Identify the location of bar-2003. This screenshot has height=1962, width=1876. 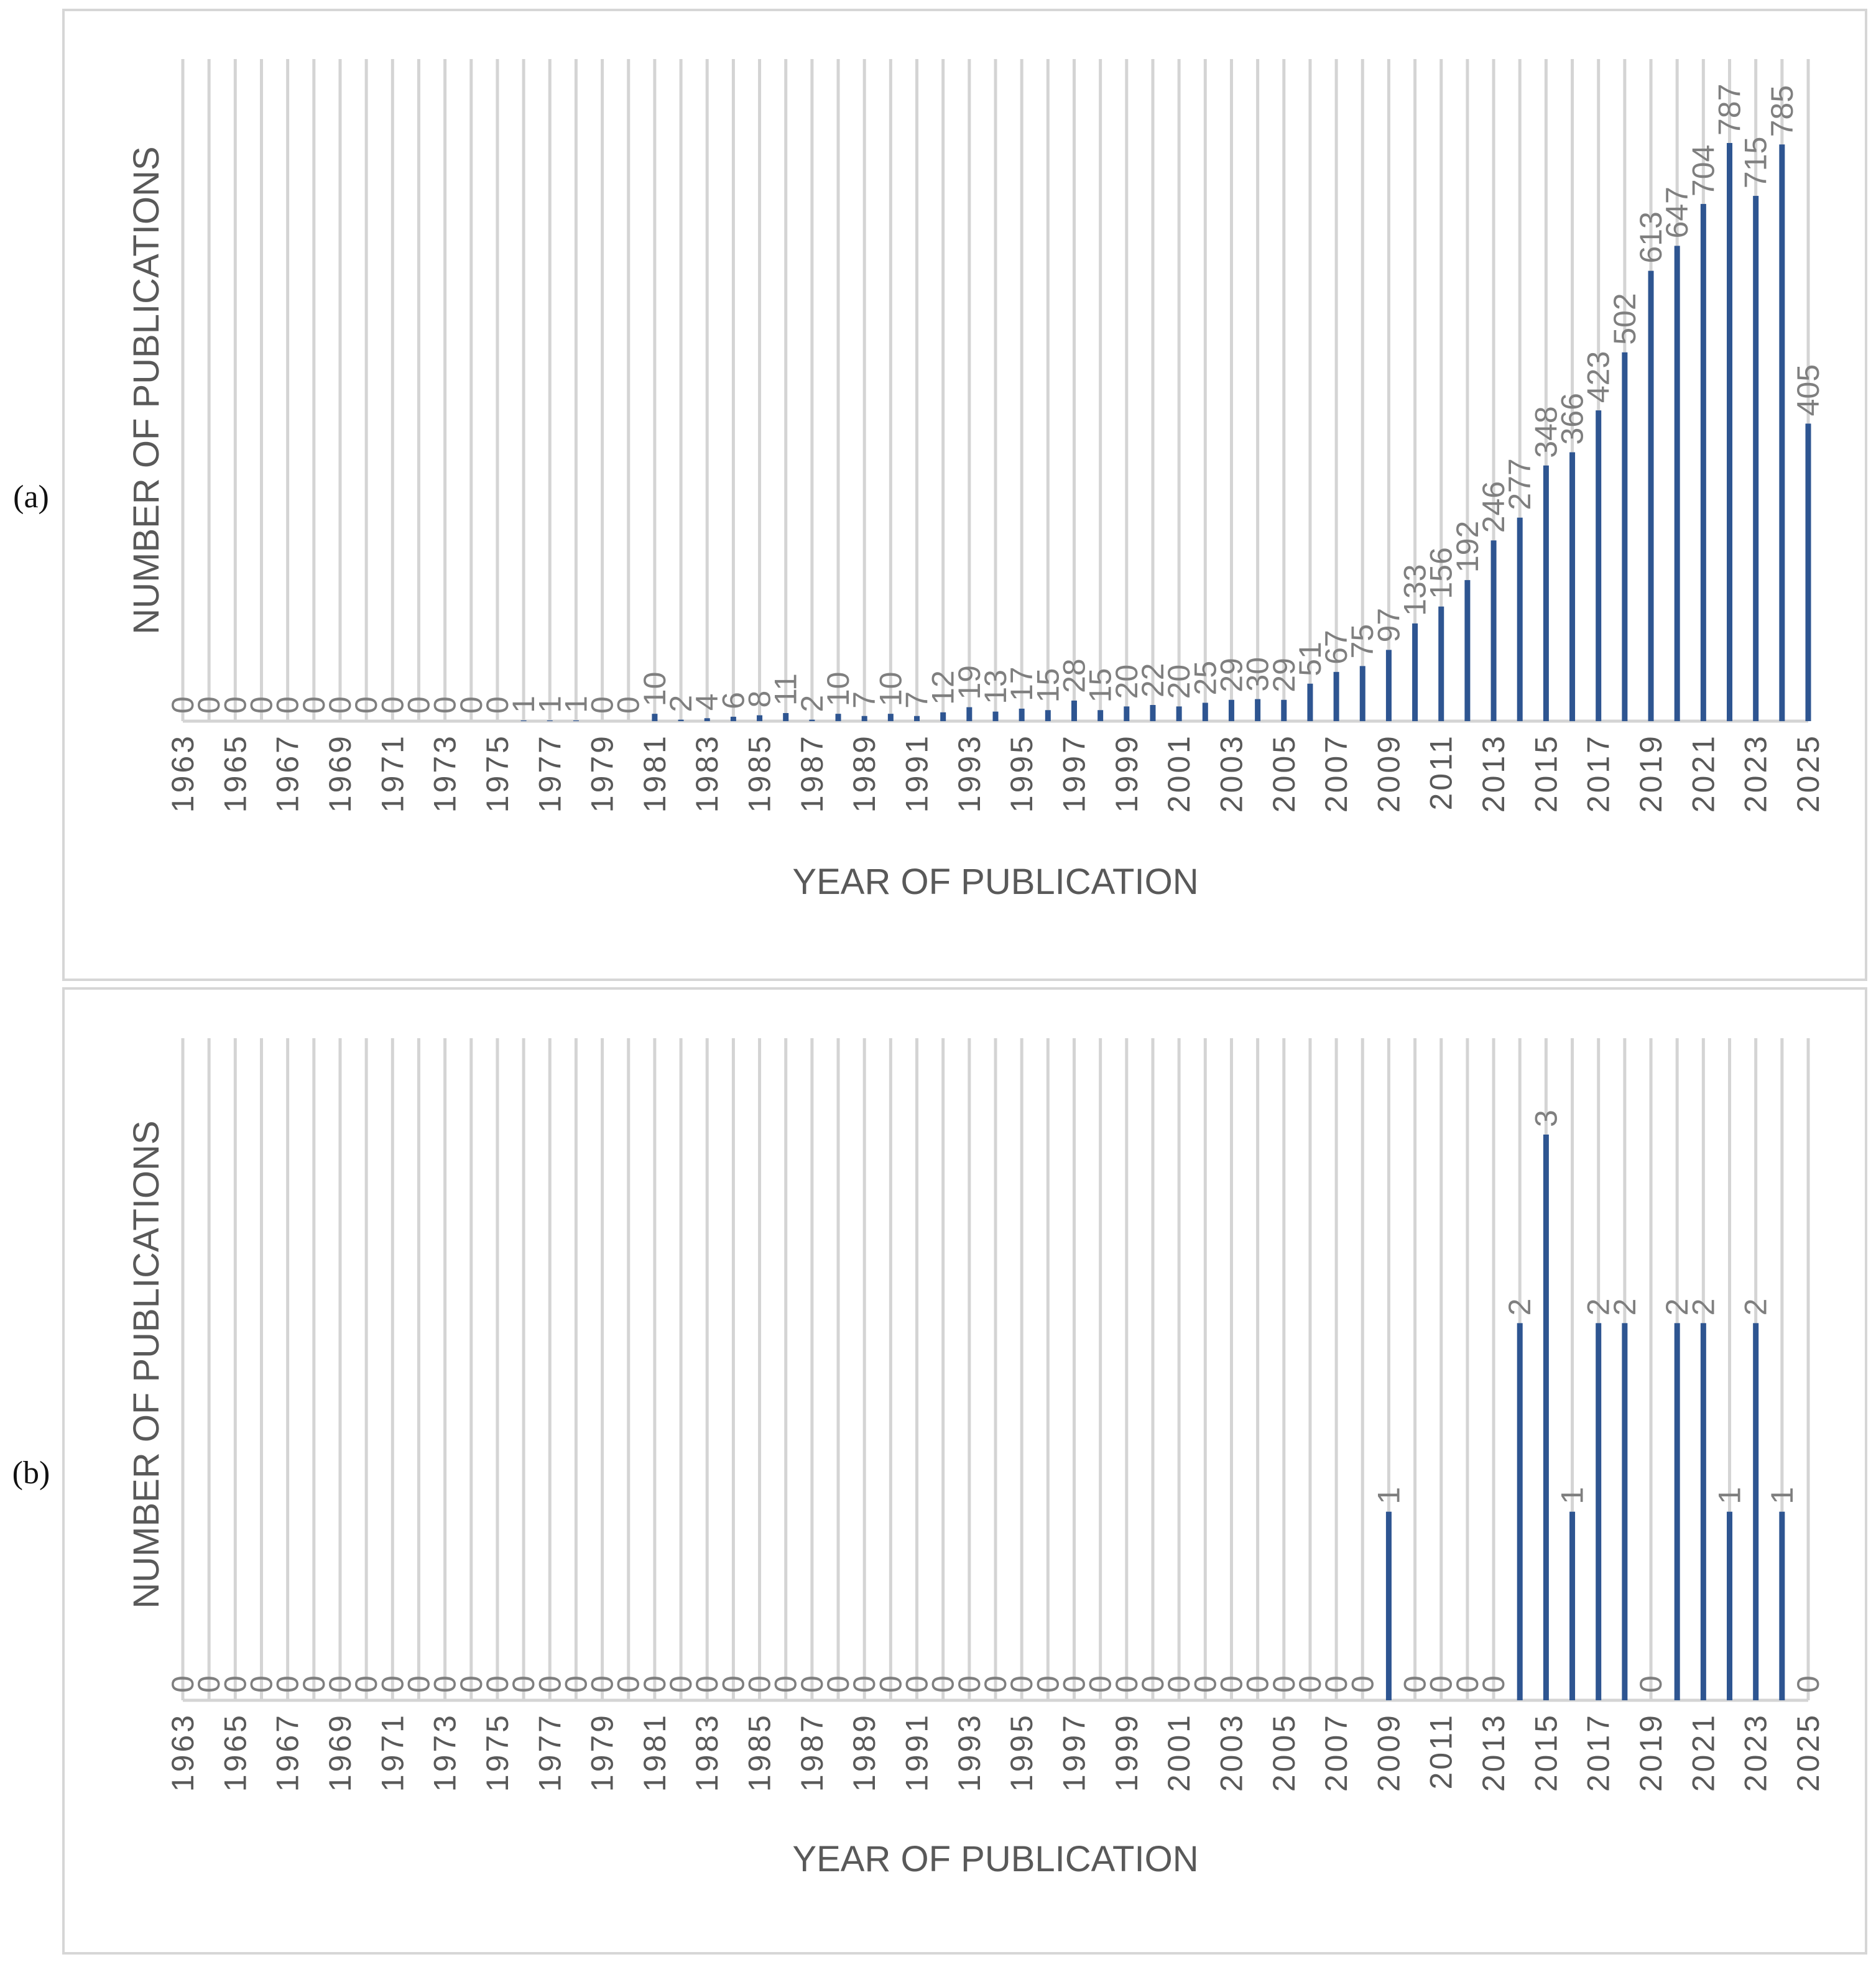
(1231, 710).